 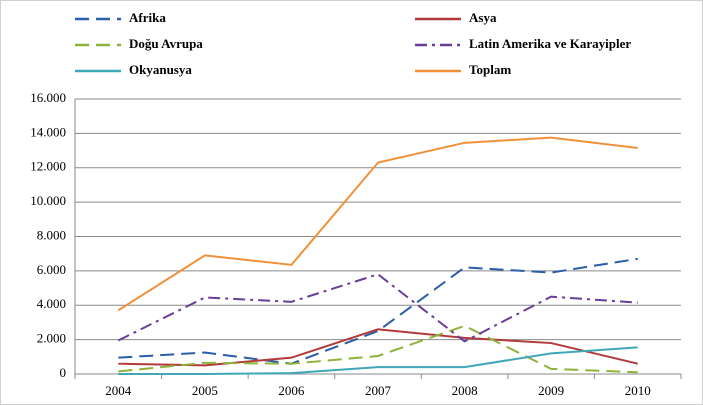 I want to click on legend-label: Toplam, so click(x=490, y=69).